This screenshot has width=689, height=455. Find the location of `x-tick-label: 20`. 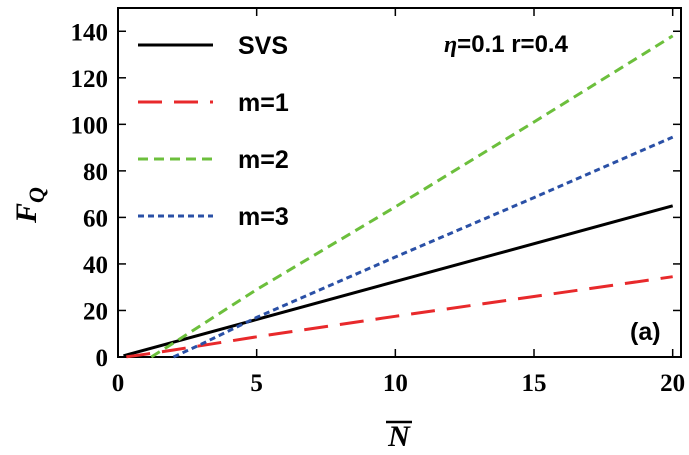

x-tick-label: 20 is located at coordinates (672, 383).